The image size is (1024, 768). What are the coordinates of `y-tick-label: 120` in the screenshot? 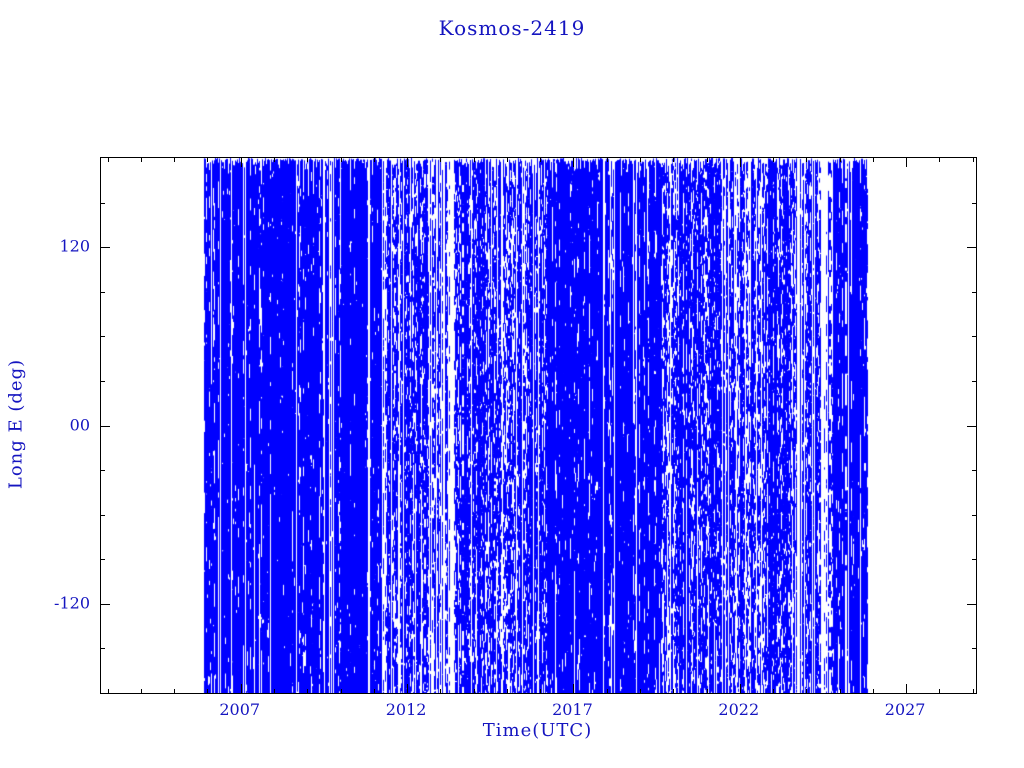 It's located at (74, 246).